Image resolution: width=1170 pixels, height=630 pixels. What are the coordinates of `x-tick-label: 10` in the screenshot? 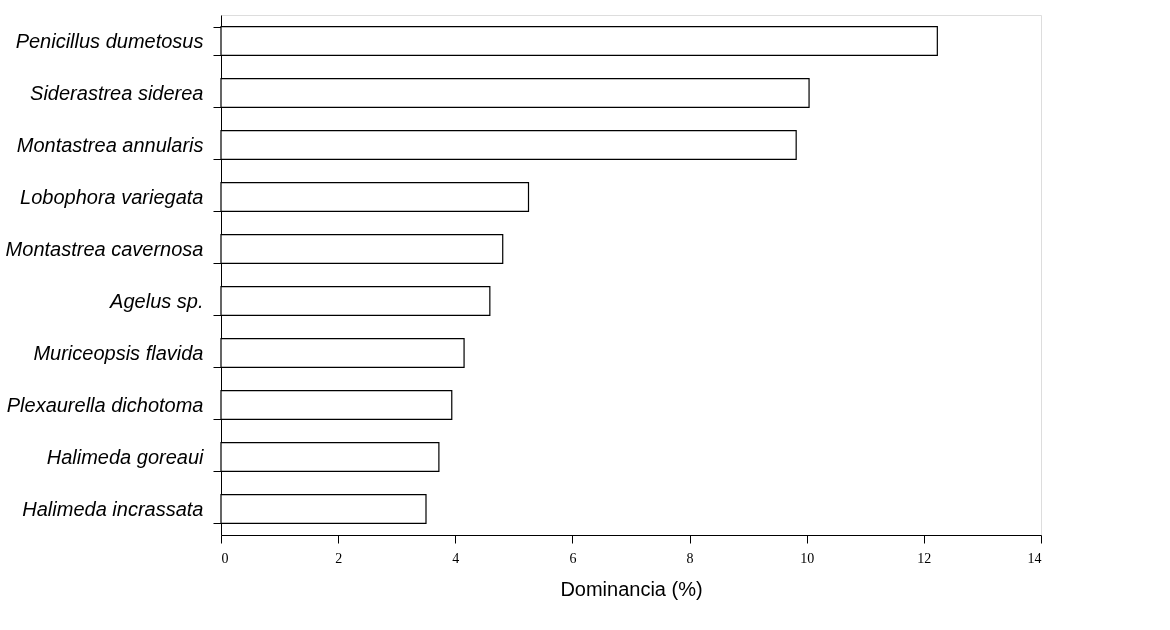 It's located at (807, 558).